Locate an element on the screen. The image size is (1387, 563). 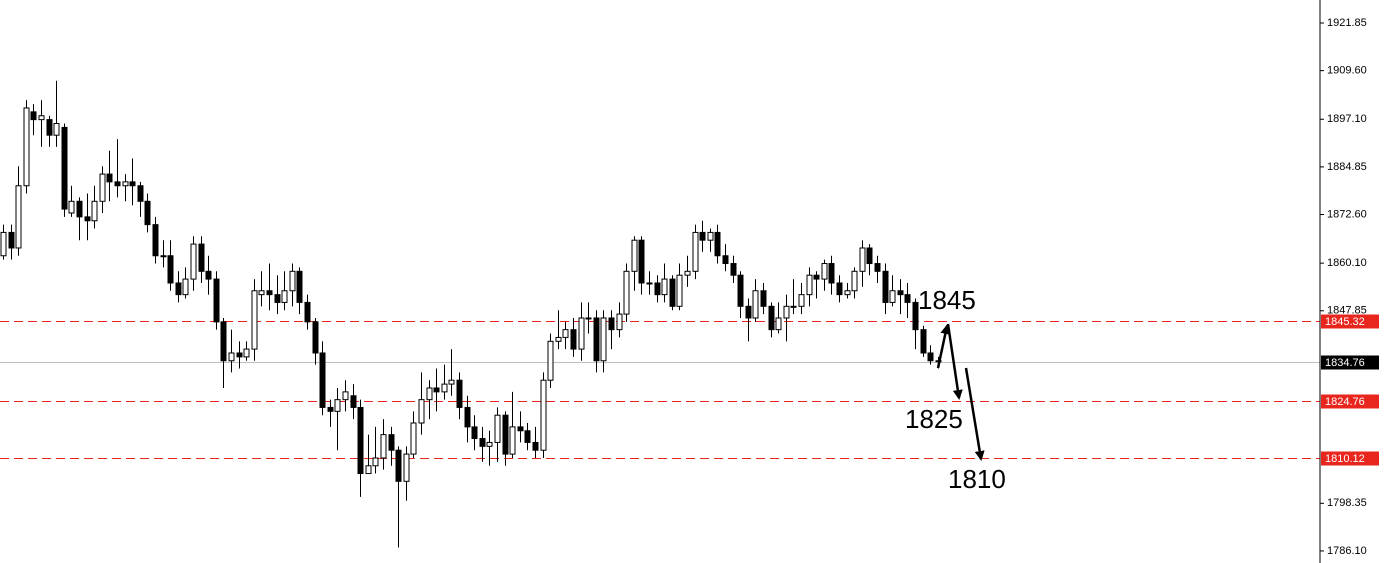
level-label: 1824.76 is located at coordinates (1345, 402).